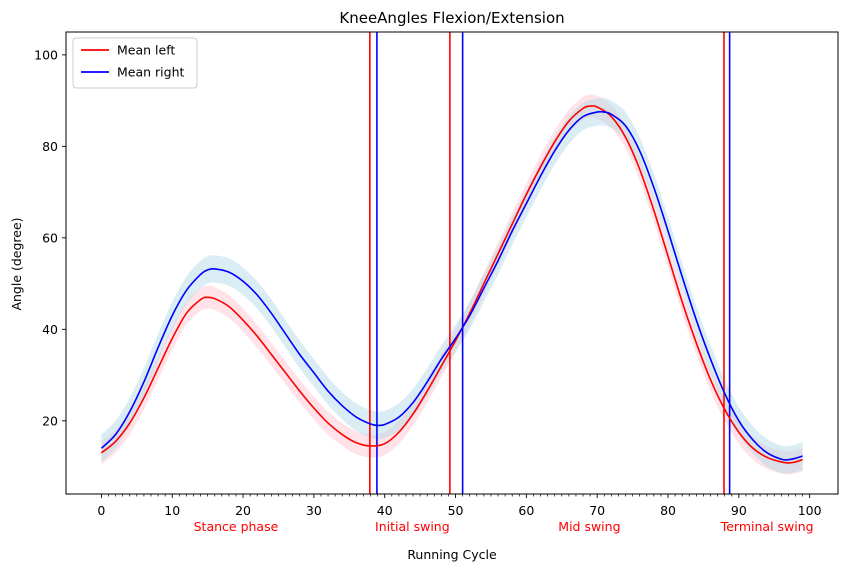 The image size is (850, 572). I want to click on y-tick-label: 20, so click(50, 420).